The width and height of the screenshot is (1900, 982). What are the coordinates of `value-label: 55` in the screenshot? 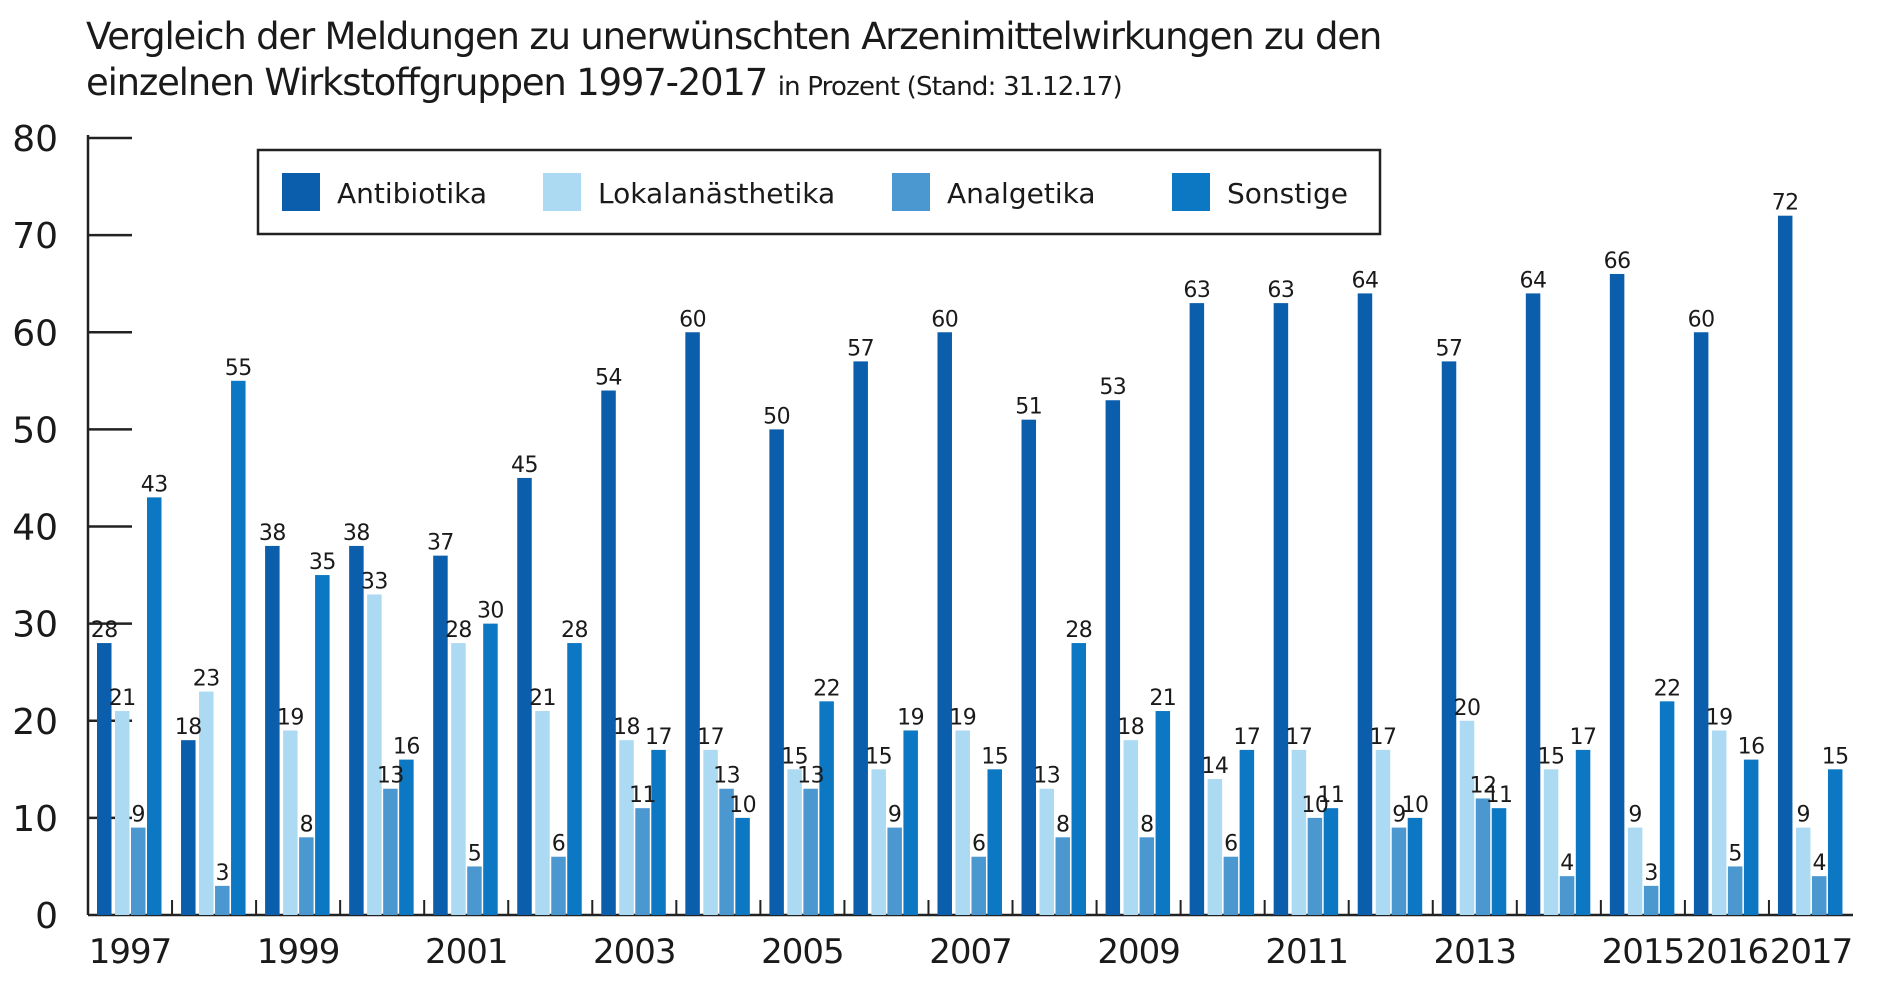 It's located at (238, 368).